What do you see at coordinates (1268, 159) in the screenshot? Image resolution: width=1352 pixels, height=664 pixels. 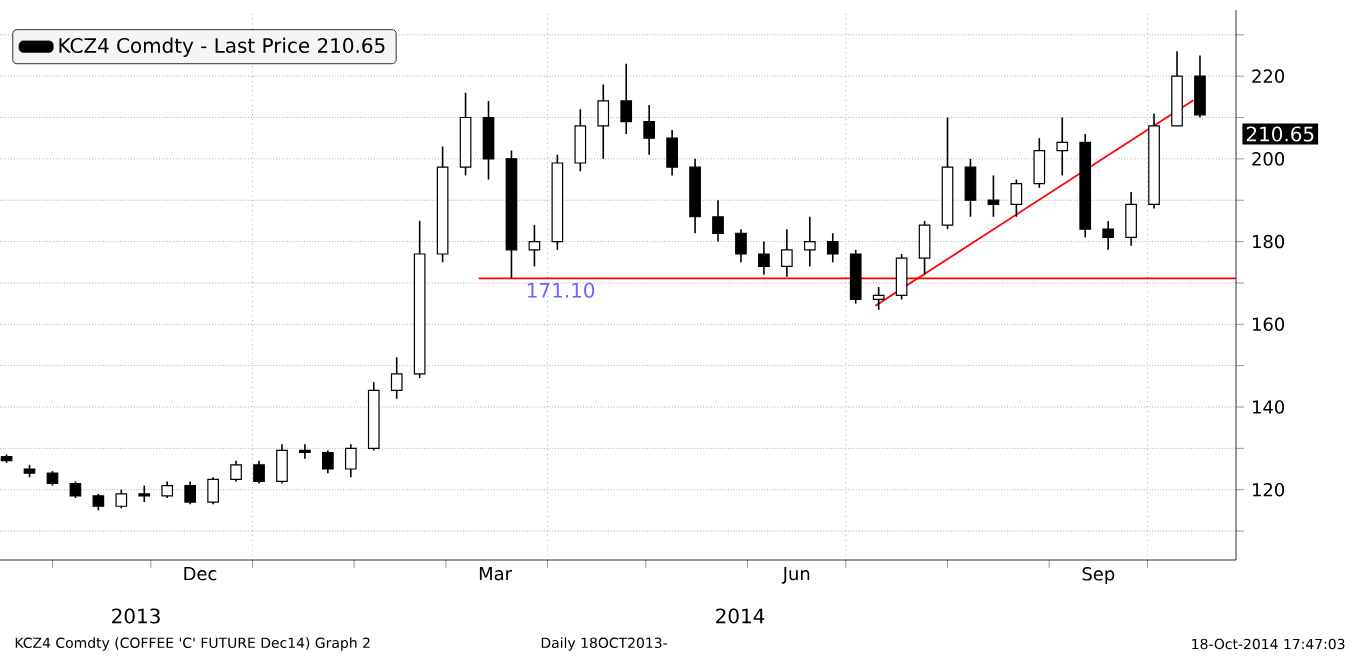 I see `y-tick-label: 200` at bounding box center [1268, 159].